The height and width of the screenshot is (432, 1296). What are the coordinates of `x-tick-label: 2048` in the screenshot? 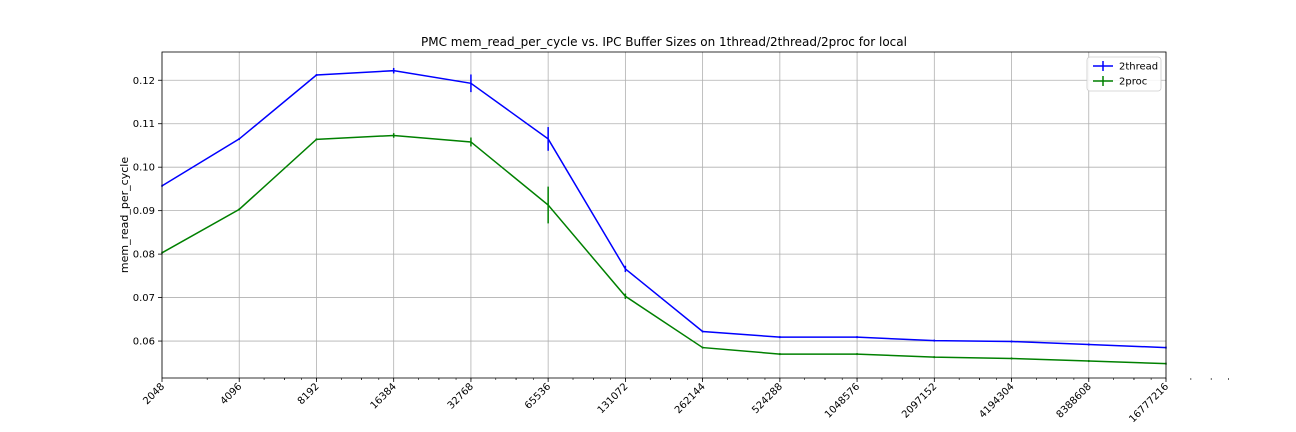 It's located at (154, 394).